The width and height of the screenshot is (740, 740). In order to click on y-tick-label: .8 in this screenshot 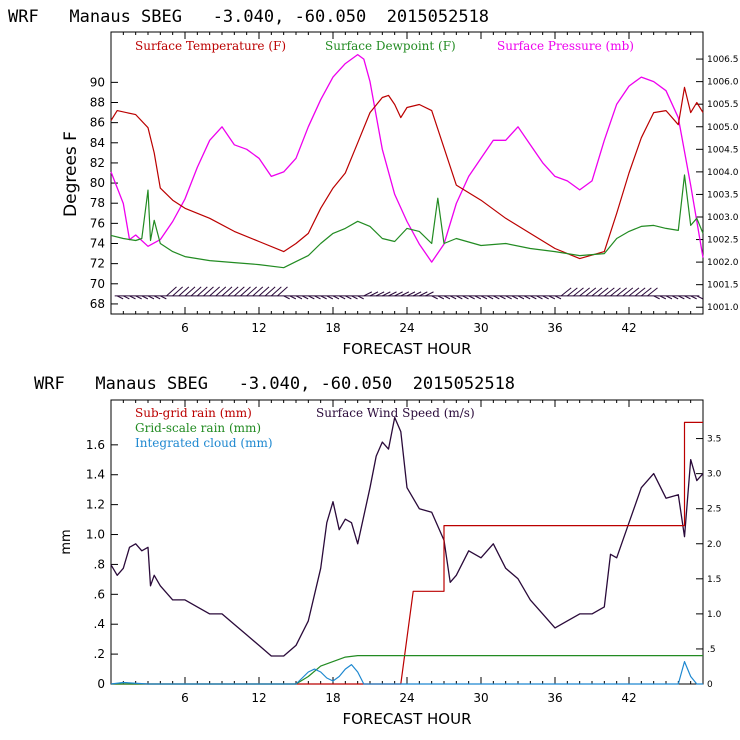, I will do `click(99, 564)`.